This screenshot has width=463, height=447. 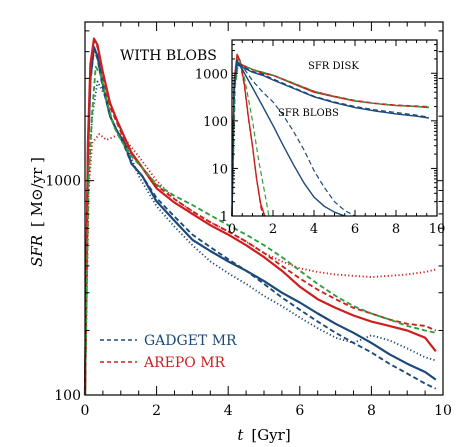 I want to click on inset-xtick-label: 4, so click(x=314, y=229).